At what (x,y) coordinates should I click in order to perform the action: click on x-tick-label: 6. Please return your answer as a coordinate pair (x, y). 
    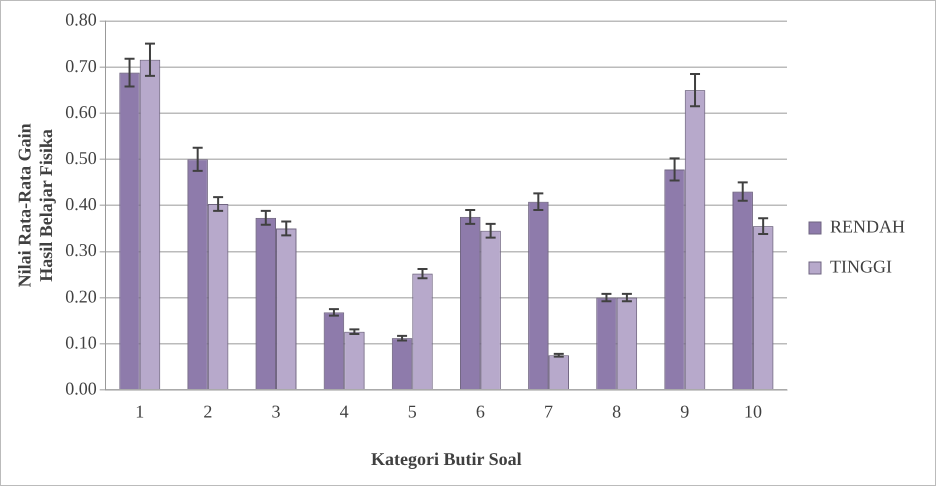
    Looking at the image, I should click on (480, 411).